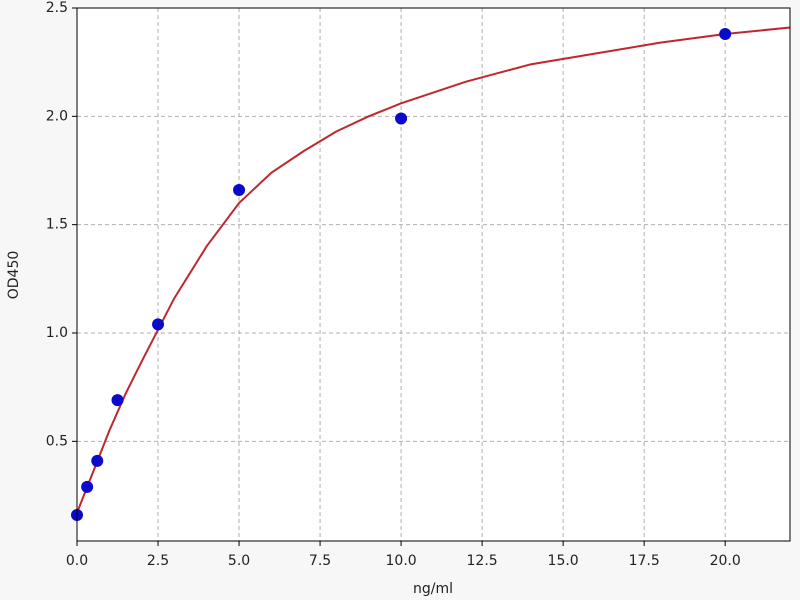 This screenshot has height=600, width=800. I want to click on y-tick-label: 2.0, so click(57, 116).